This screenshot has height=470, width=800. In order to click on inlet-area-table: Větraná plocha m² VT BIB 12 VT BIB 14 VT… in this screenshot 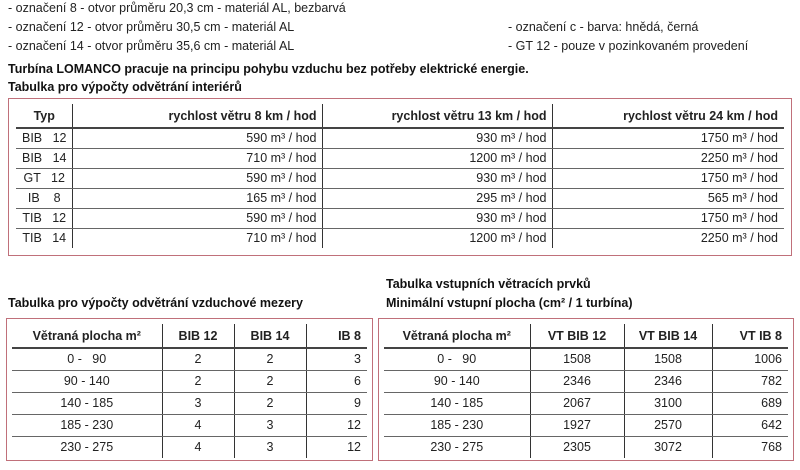, I will do `click(586, 391)`.